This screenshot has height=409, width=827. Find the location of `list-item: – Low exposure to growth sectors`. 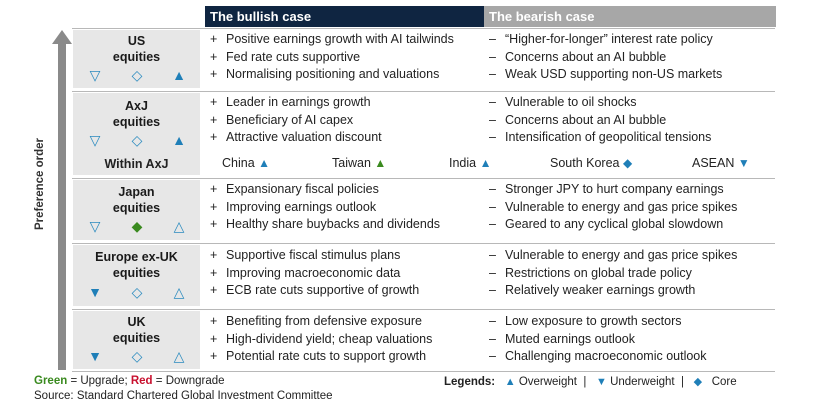

list-item: – Low exposure to growth sectors is located at coordinates (585, 321).